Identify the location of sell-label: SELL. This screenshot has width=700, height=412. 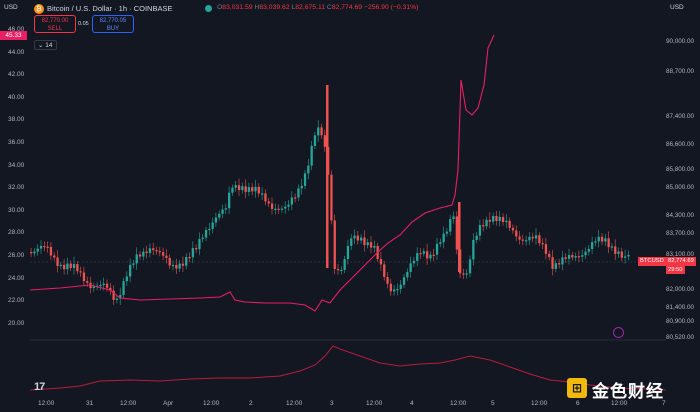
(55, 29).